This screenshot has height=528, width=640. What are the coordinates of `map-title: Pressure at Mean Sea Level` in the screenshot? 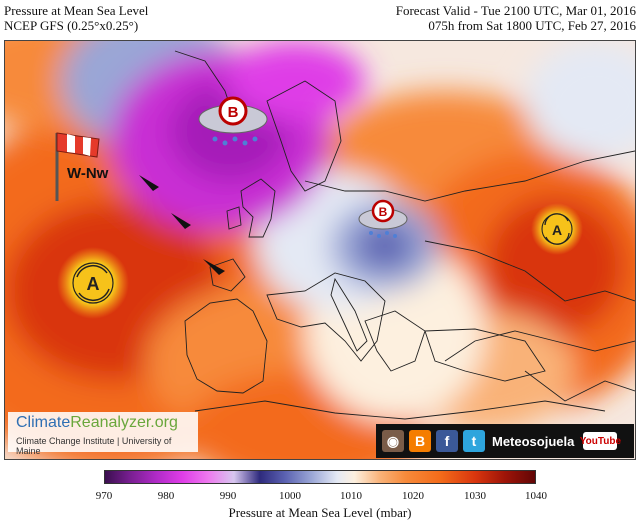 It's located at (76, 10).